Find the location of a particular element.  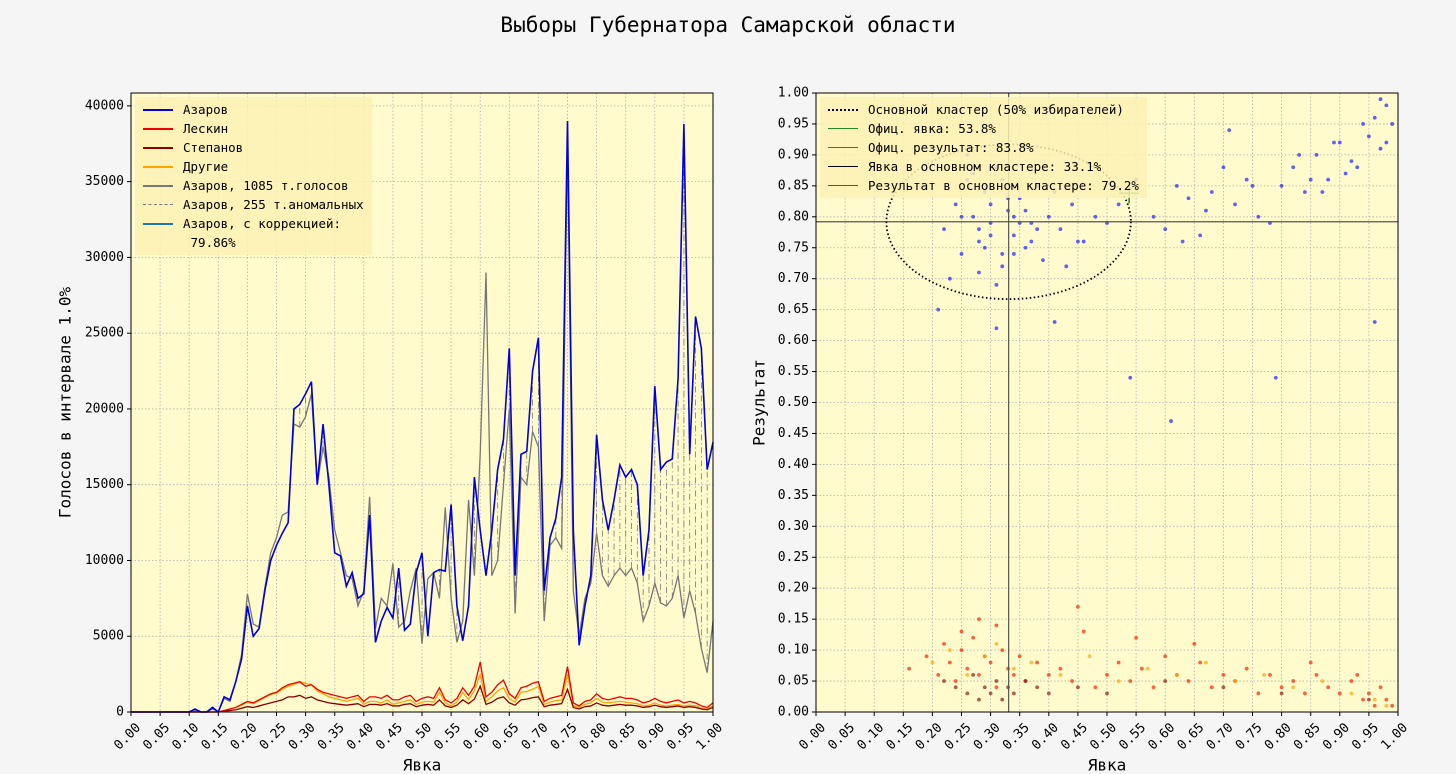

legend-item: Степанов is located at coordinates (252, 147).